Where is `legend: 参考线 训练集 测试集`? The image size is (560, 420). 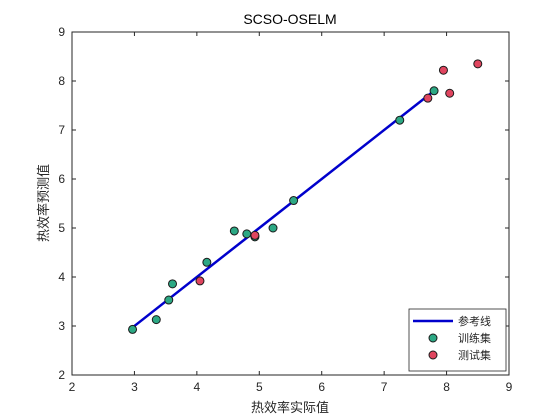
legend: 参考线 训练集 测试集 is located at coordinates (457, 340).